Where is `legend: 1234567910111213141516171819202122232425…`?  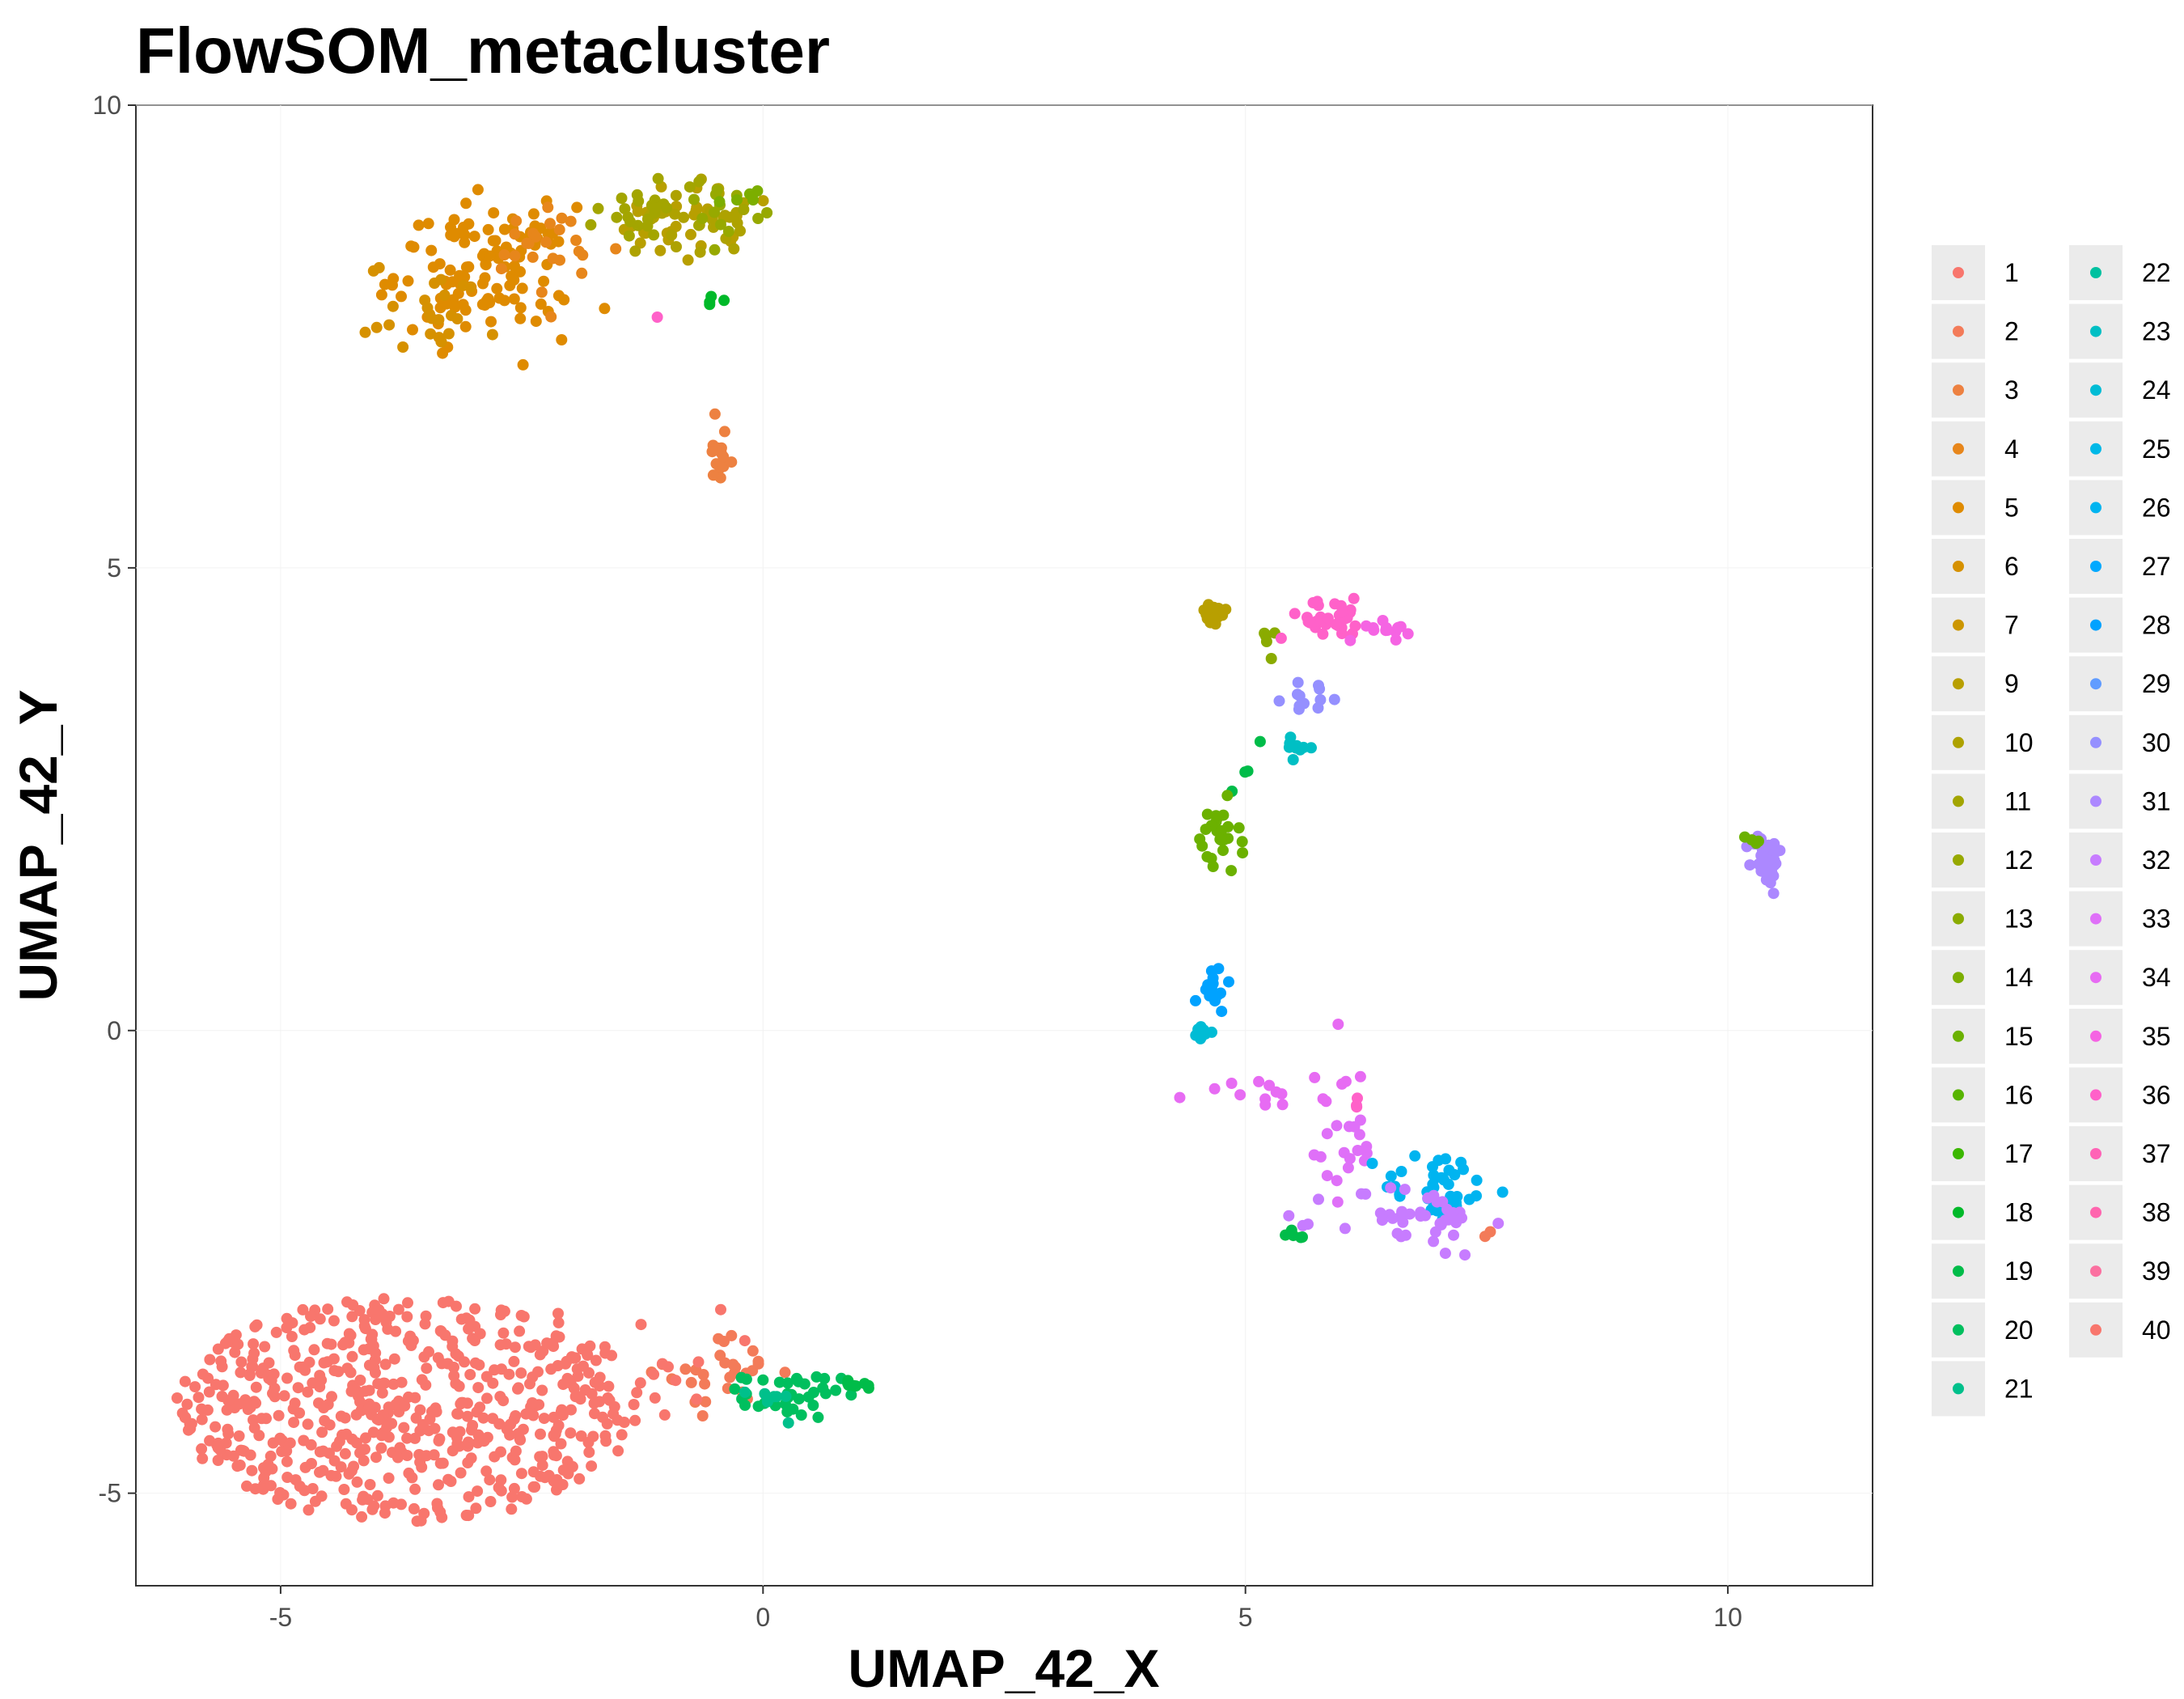
legend: 1234567910111213141516171819202122232425… is located at coordinates (2051, 831).